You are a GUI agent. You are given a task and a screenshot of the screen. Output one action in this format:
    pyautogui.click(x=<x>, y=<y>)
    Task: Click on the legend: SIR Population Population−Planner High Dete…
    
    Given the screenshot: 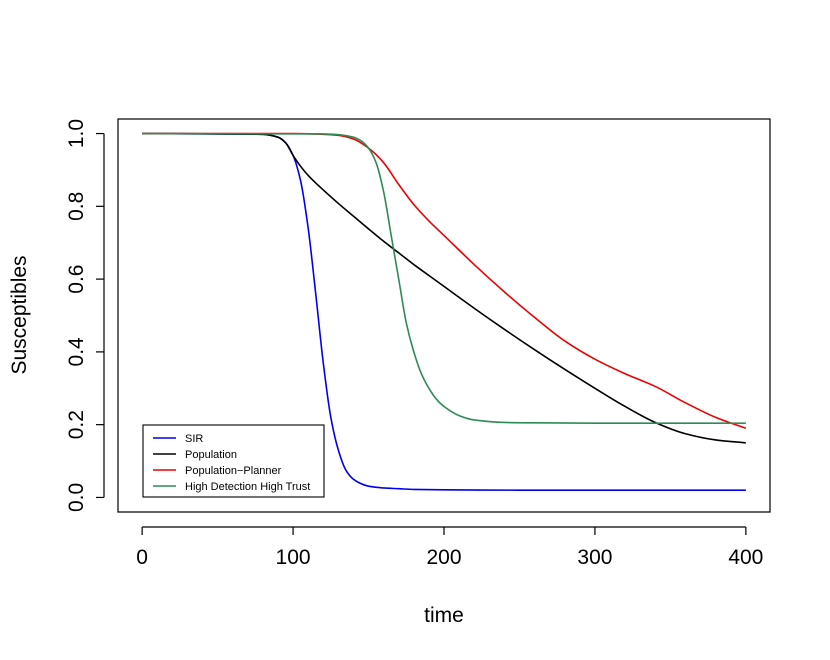 What is the action you would take?
    pyautogui.click(x=233, y=461)
    